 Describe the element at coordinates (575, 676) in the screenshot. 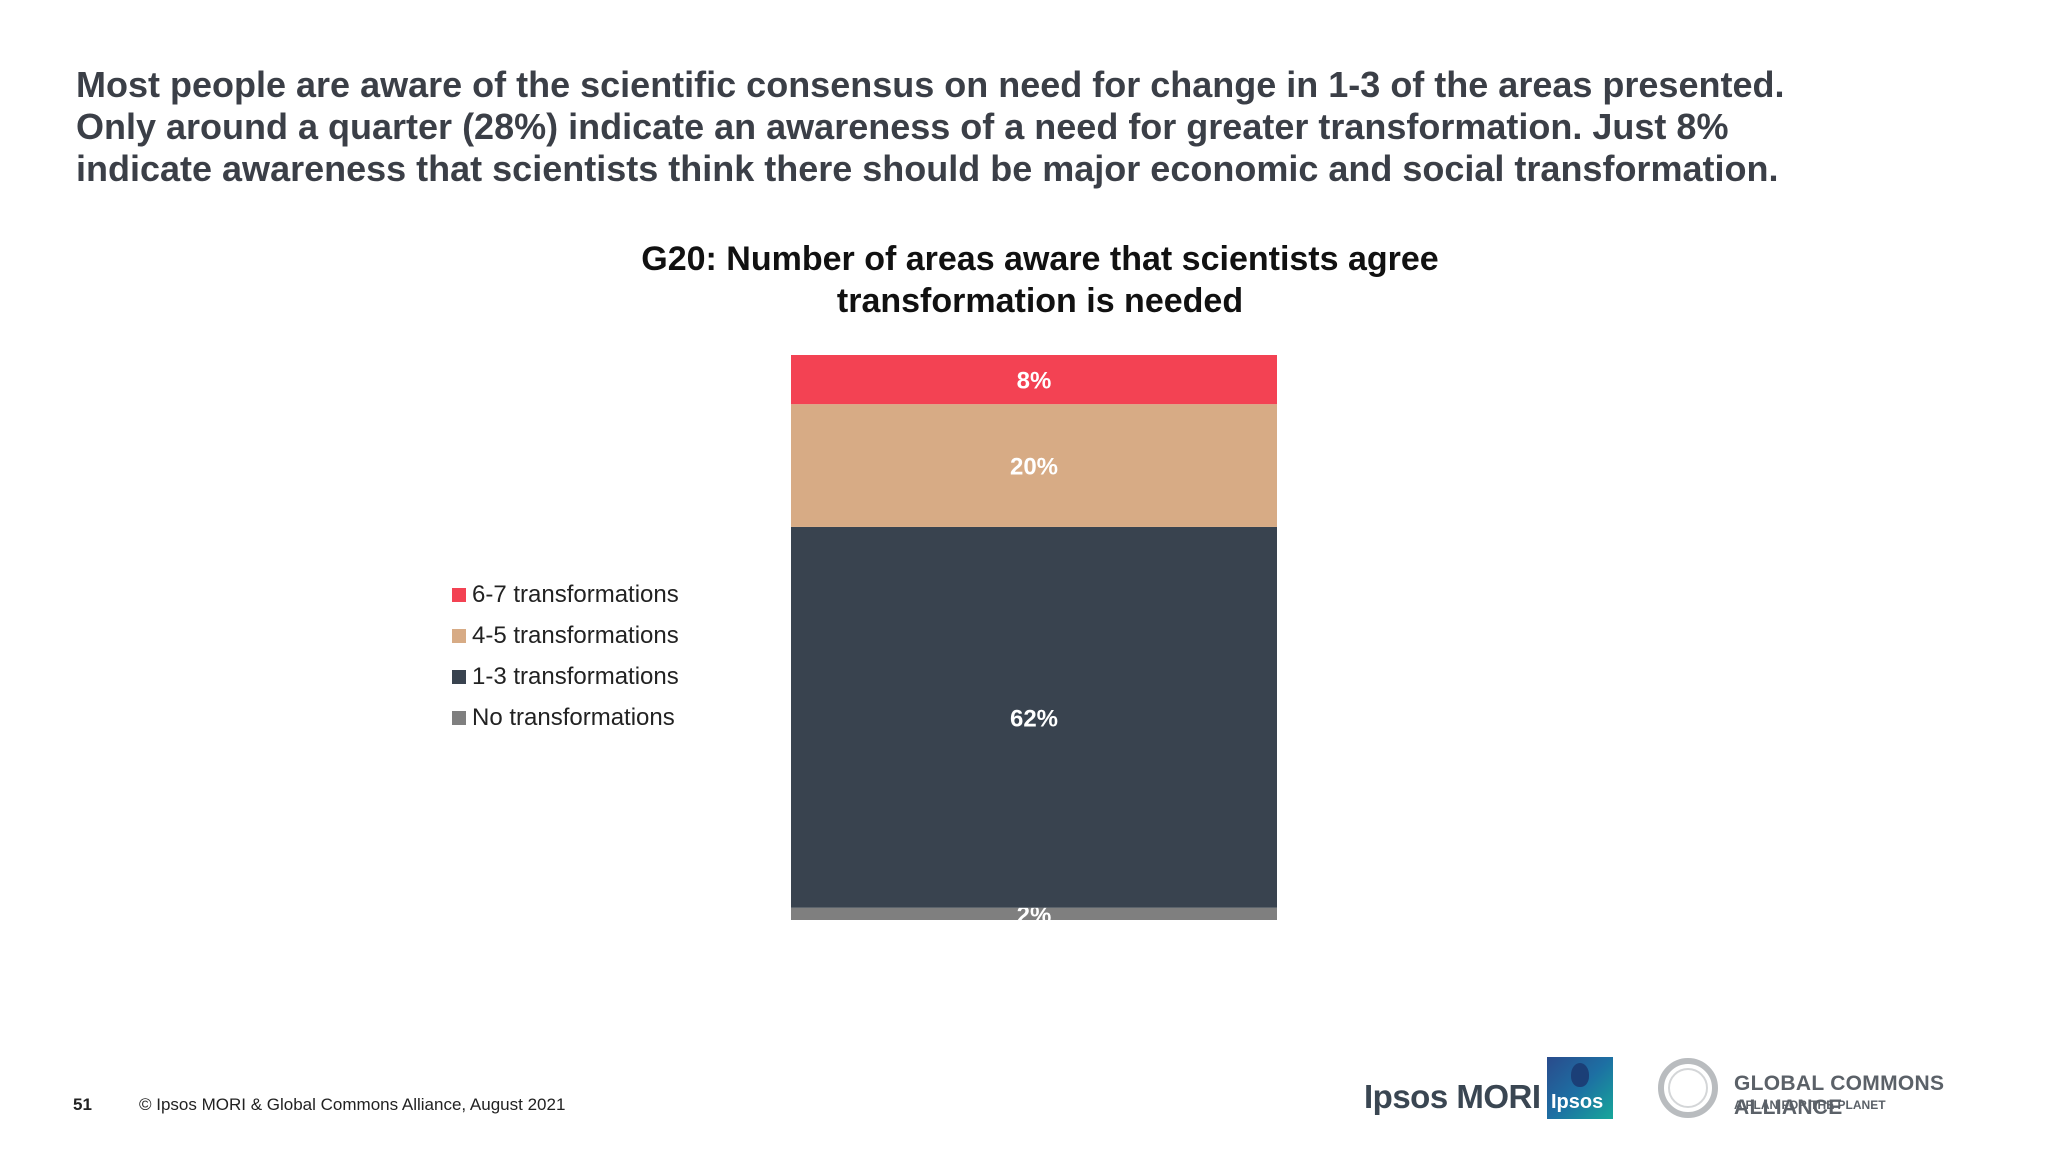

I see `legend-label: 1-3 transformations` at that location.